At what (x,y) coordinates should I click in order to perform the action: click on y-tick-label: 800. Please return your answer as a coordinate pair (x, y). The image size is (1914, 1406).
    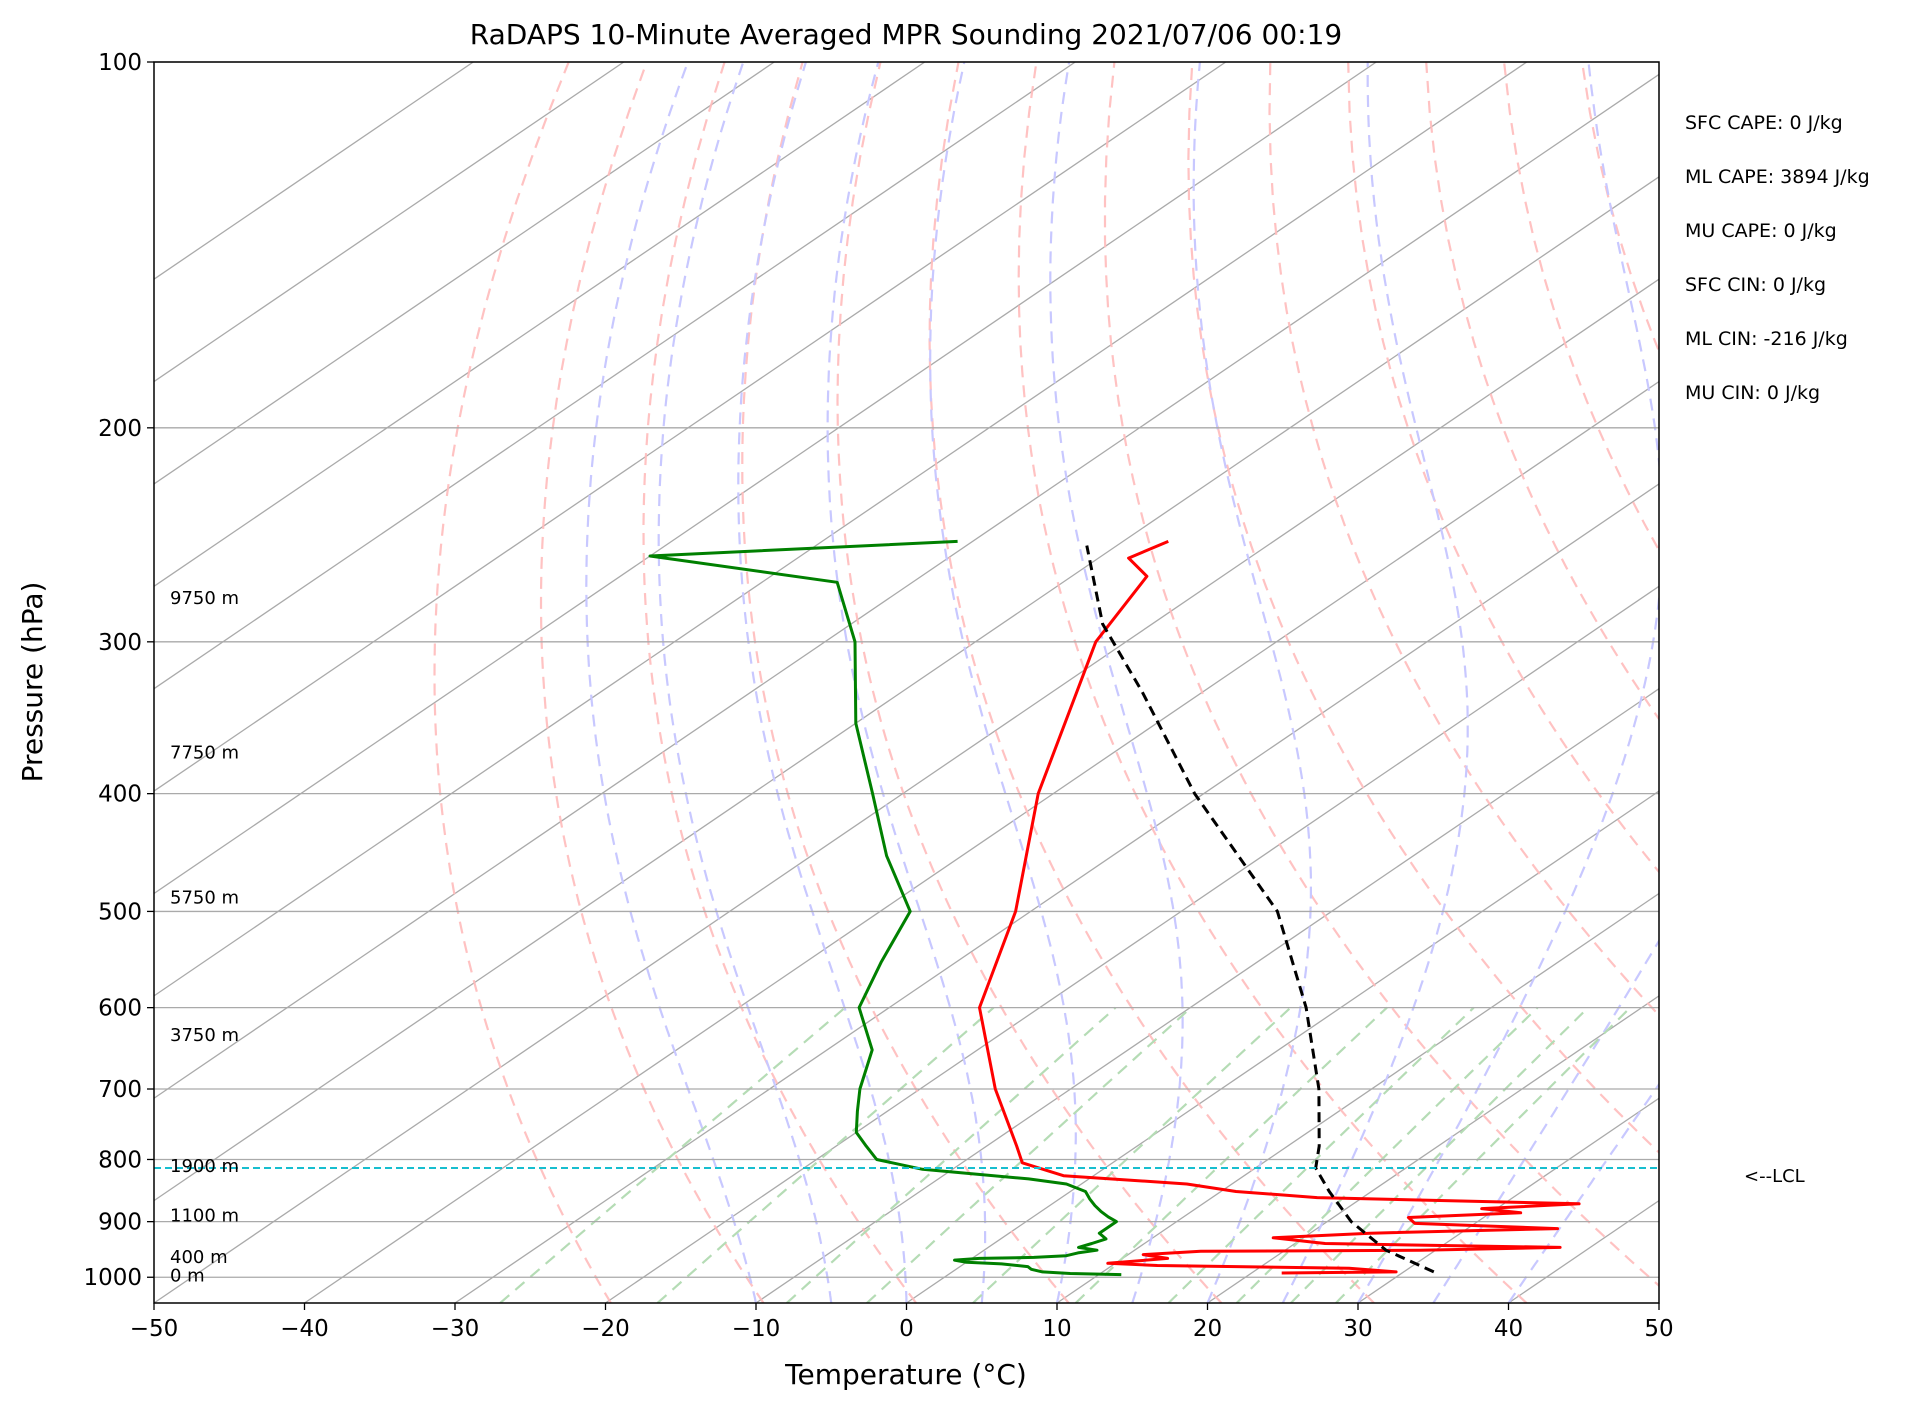
    Looking at the image, I should click on (120, 1160).